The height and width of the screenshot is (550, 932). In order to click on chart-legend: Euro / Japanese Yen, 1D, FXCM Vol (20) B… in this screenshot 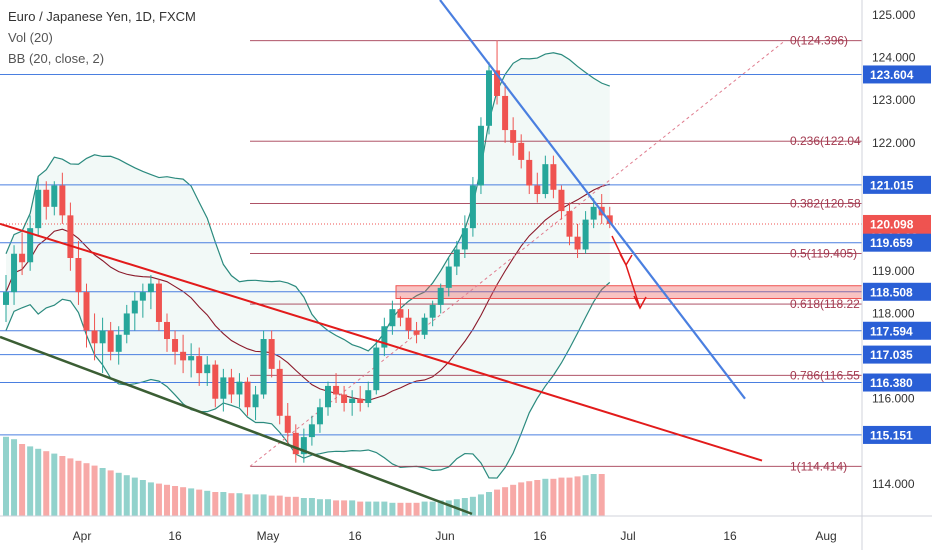, I will do `click(102, 37)`.